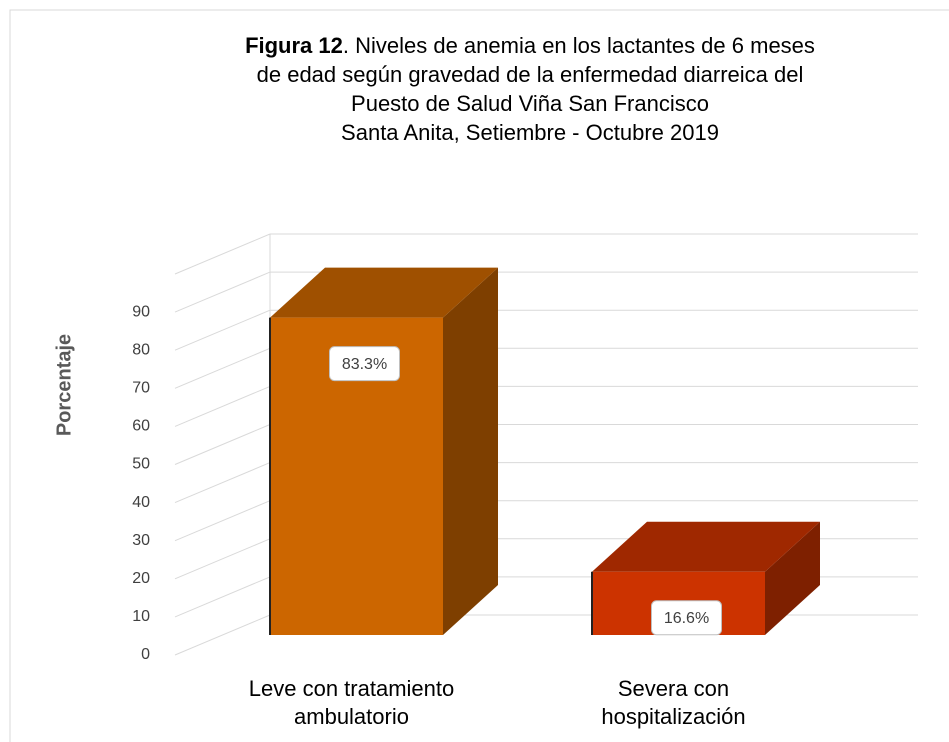 This screenshot has height=742, width=949. I want to click on x-tick-label: Severa con hospitalización, so click(673, 702).